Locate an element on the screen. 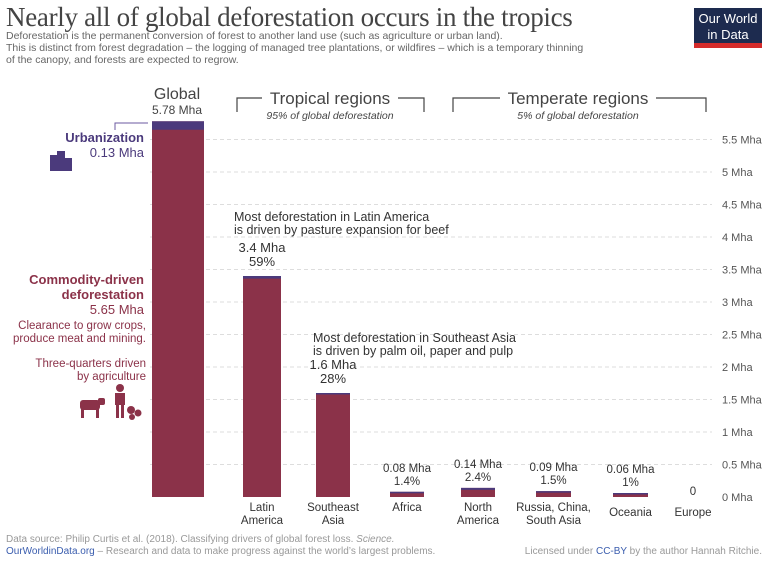 This screenshot has width=768, height=562. license-text: Licensed under is located at coordinates (560, 551).